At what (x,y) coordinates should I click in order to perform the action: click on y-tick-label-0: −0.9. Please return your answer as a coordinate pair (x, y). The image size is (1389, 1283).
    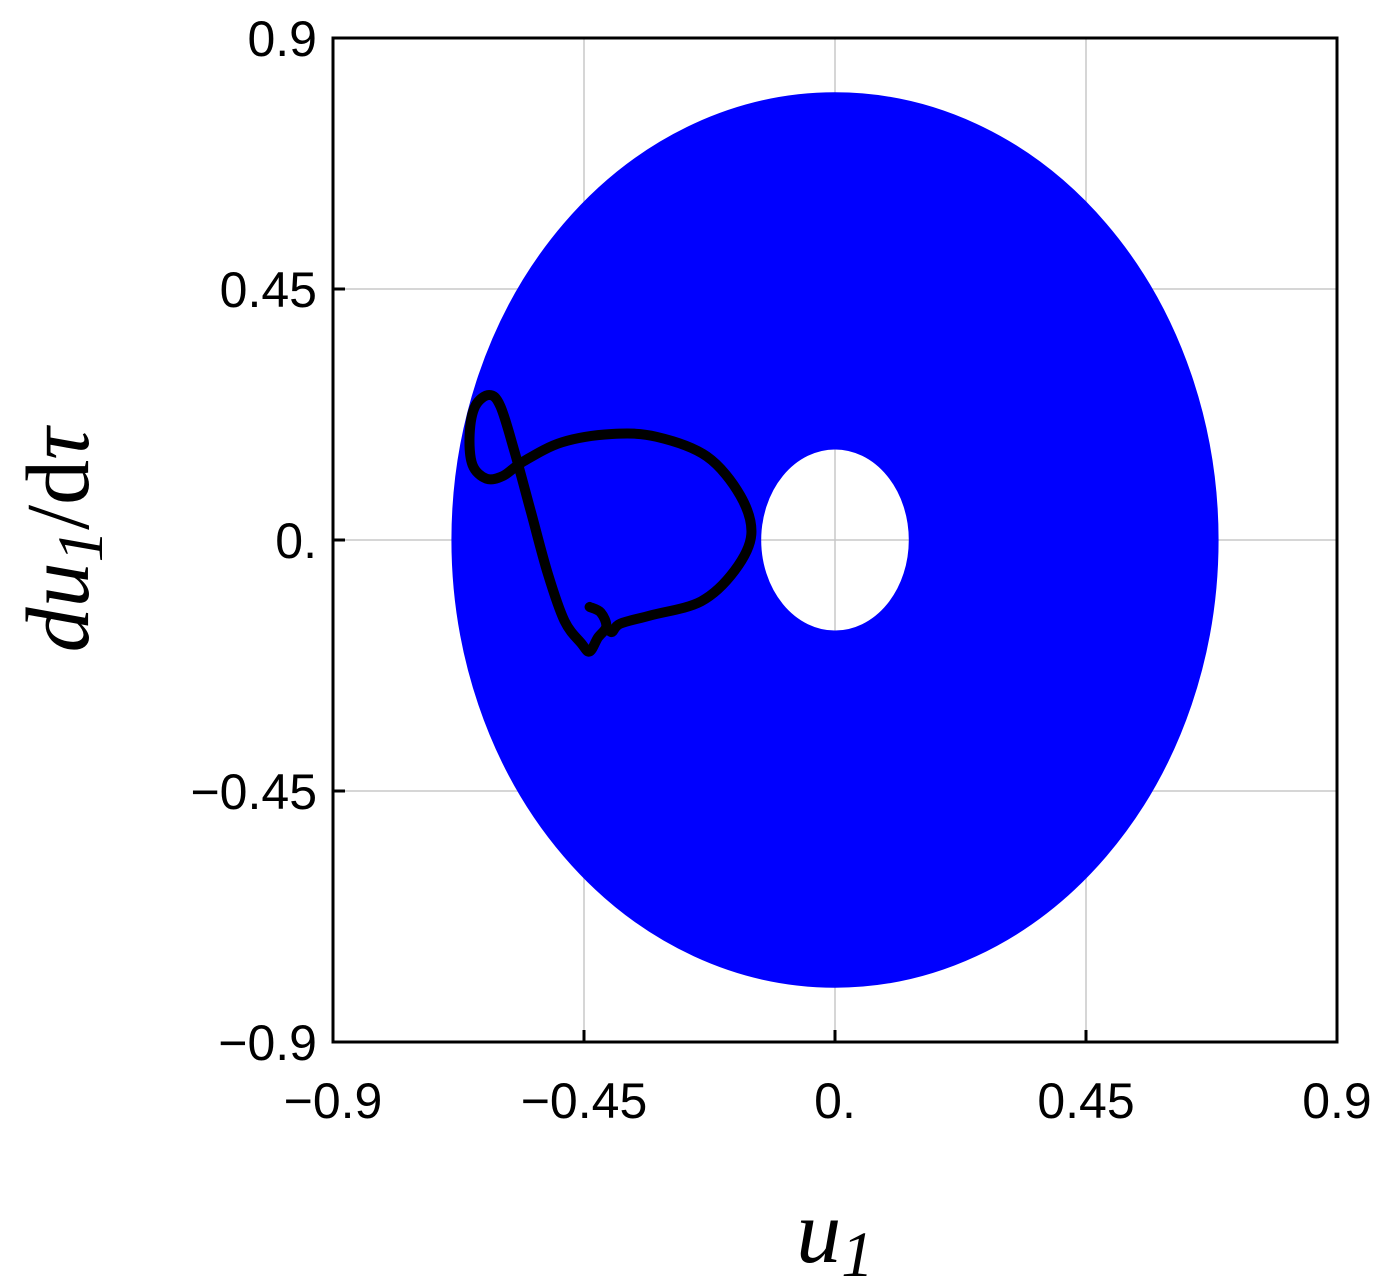
    Looking at the image, I should click on (267, 1043).